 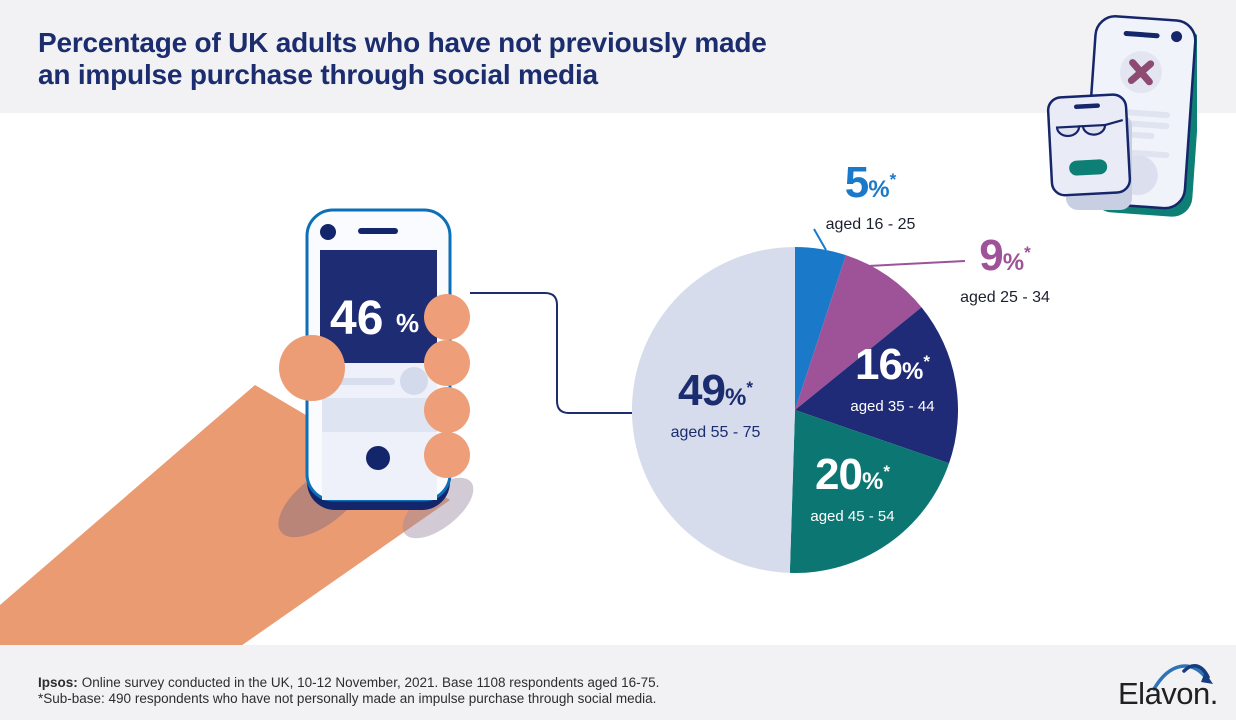 What do you see at coordinates (1141, 35) in the screenshot?
I see `phone2-speaker-icon` at bounding box center [1141, 35].